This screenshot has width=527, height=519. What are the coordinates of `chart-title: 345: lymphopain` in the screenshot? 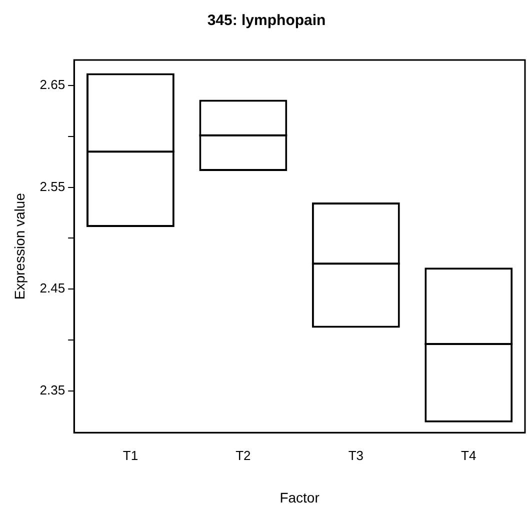 It's located at (266, 21).